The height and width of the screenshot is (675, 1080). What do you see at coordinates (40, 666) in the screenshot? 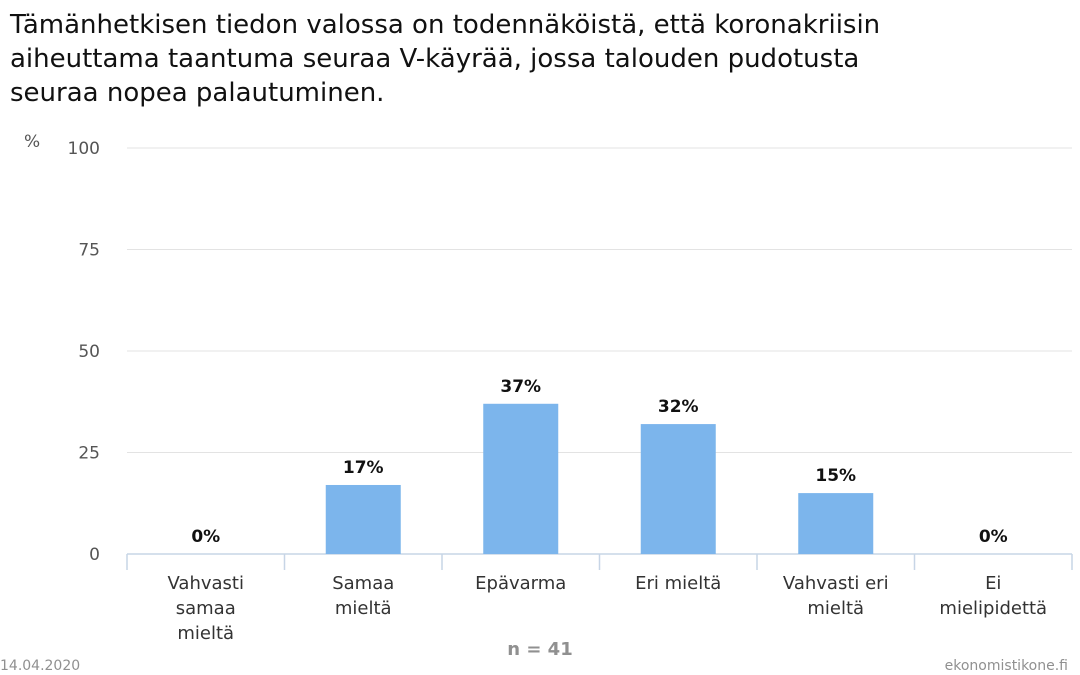
I see `footer-date: 14.04.2020` at bounding box center [40, 666].